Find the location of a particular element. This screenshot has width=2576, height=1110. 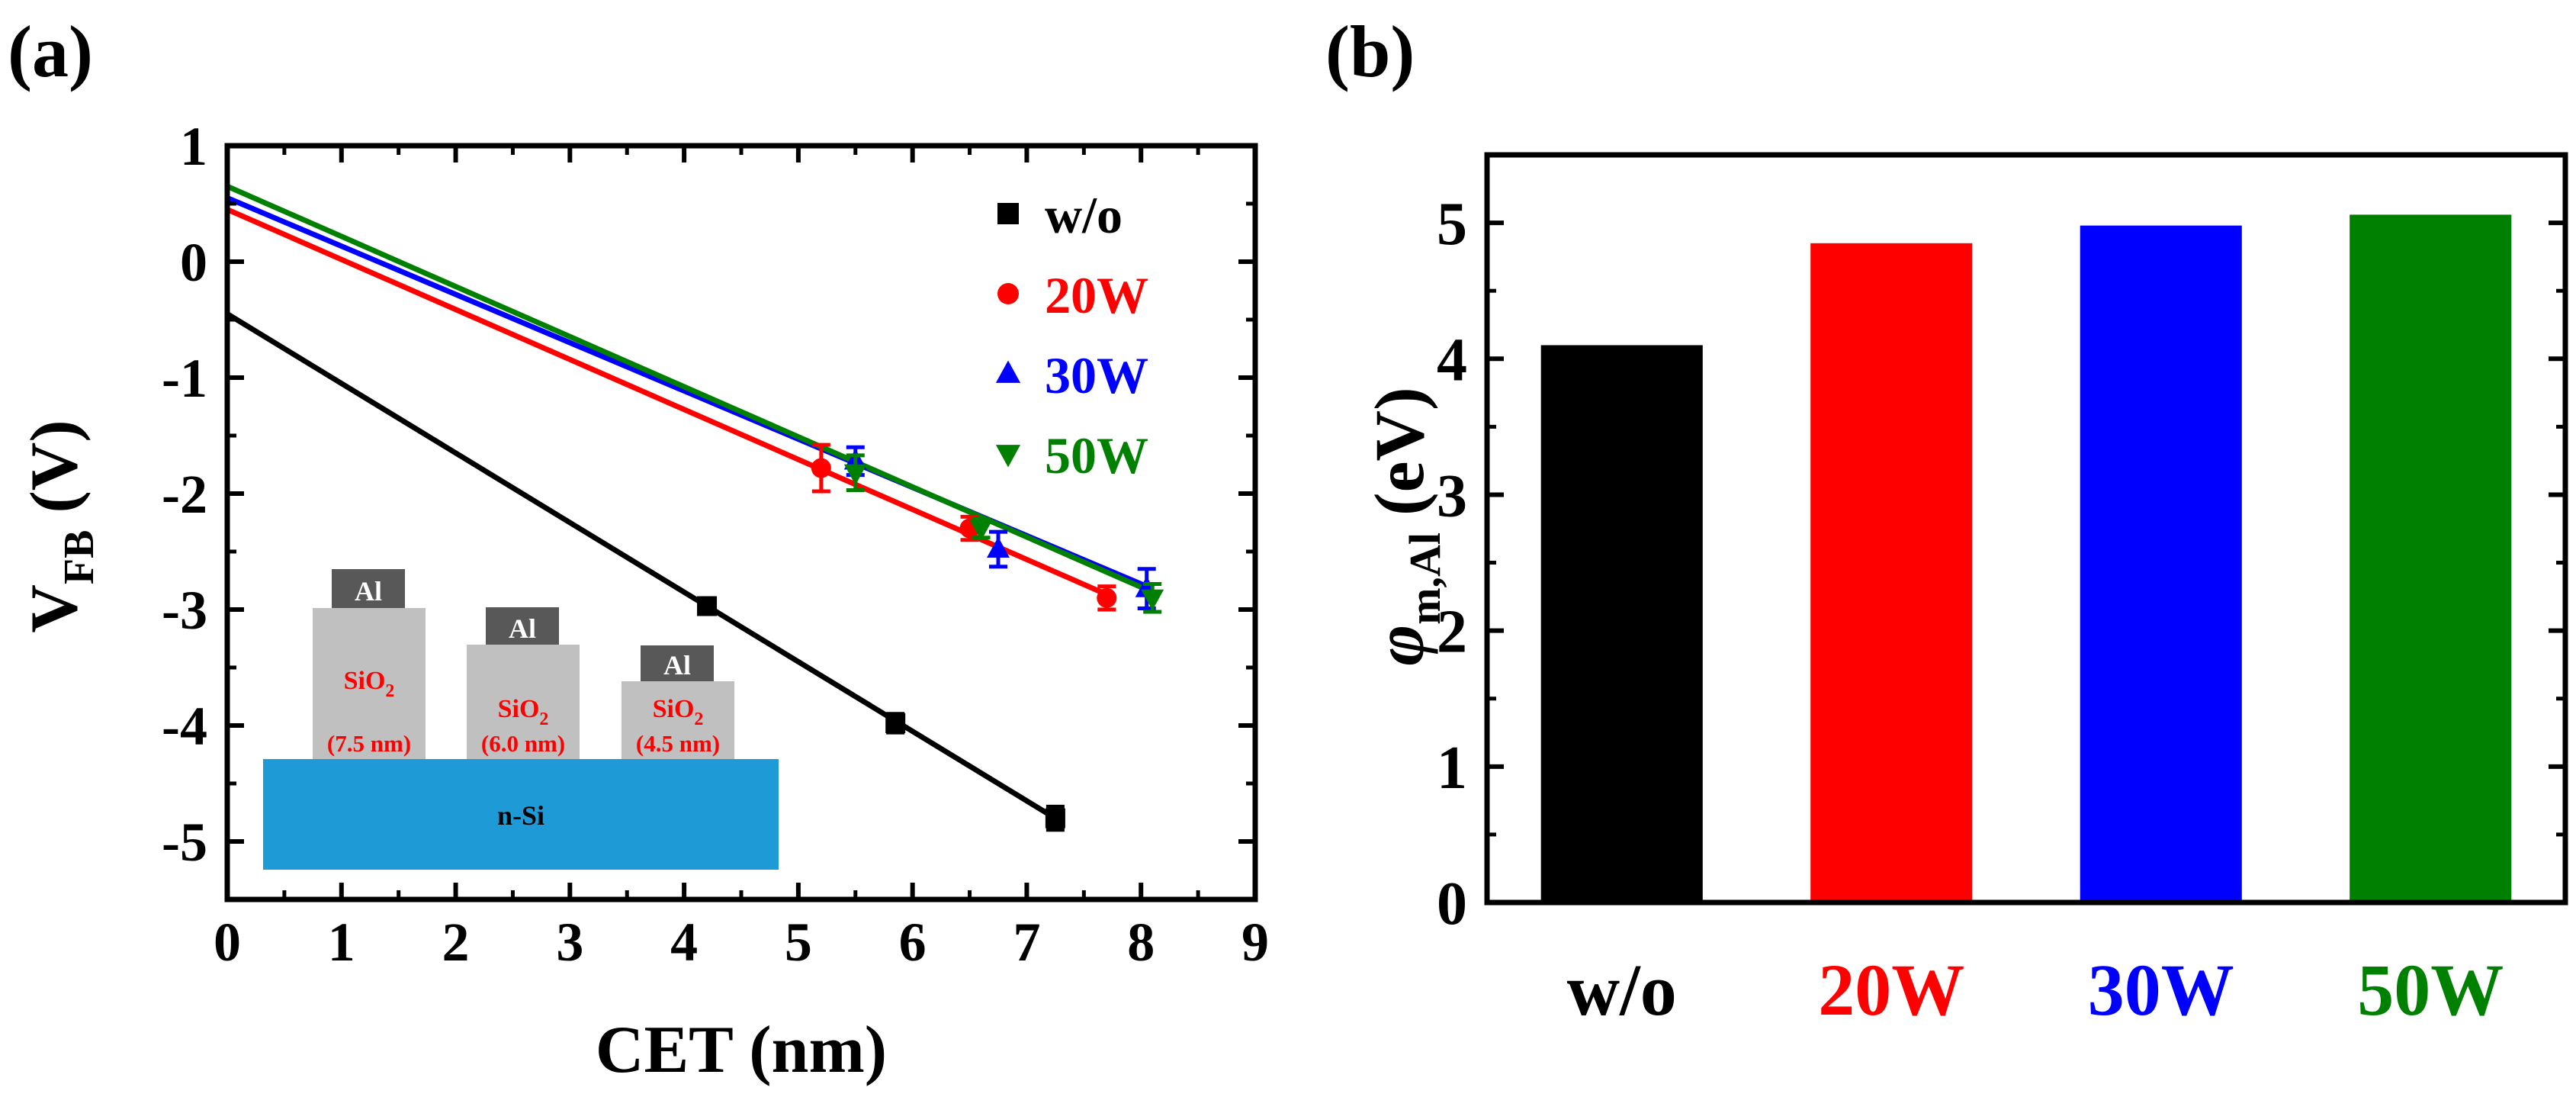

y-tick-label: -2 is located at coordinates (184, 494).